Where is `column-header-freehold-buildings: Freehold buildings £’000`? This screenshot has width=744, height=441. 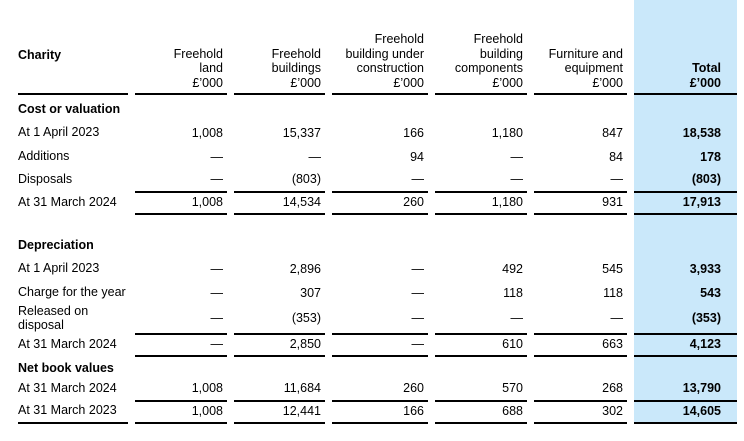
column-header-freehold-buildings: Freehold buildings £’000 is located at coordinates (279, 47).